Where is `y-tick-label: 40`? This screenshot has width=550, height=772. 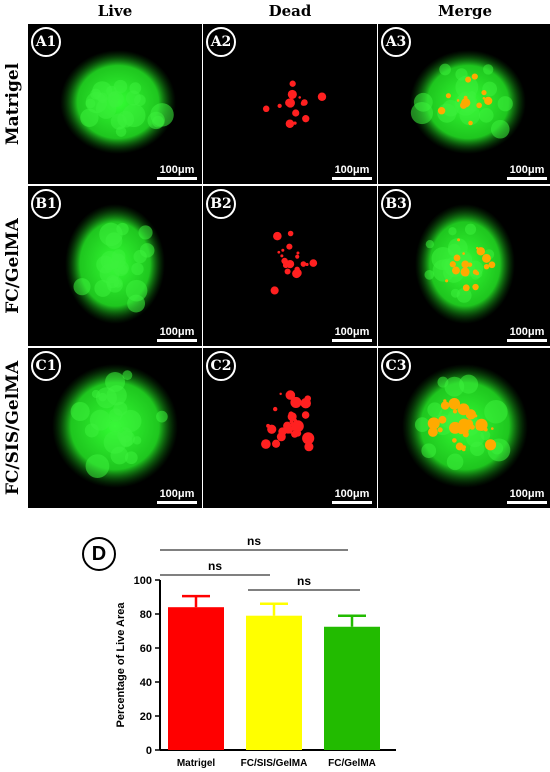 y-tick-label: 40 is located at coordinates (146, 683).